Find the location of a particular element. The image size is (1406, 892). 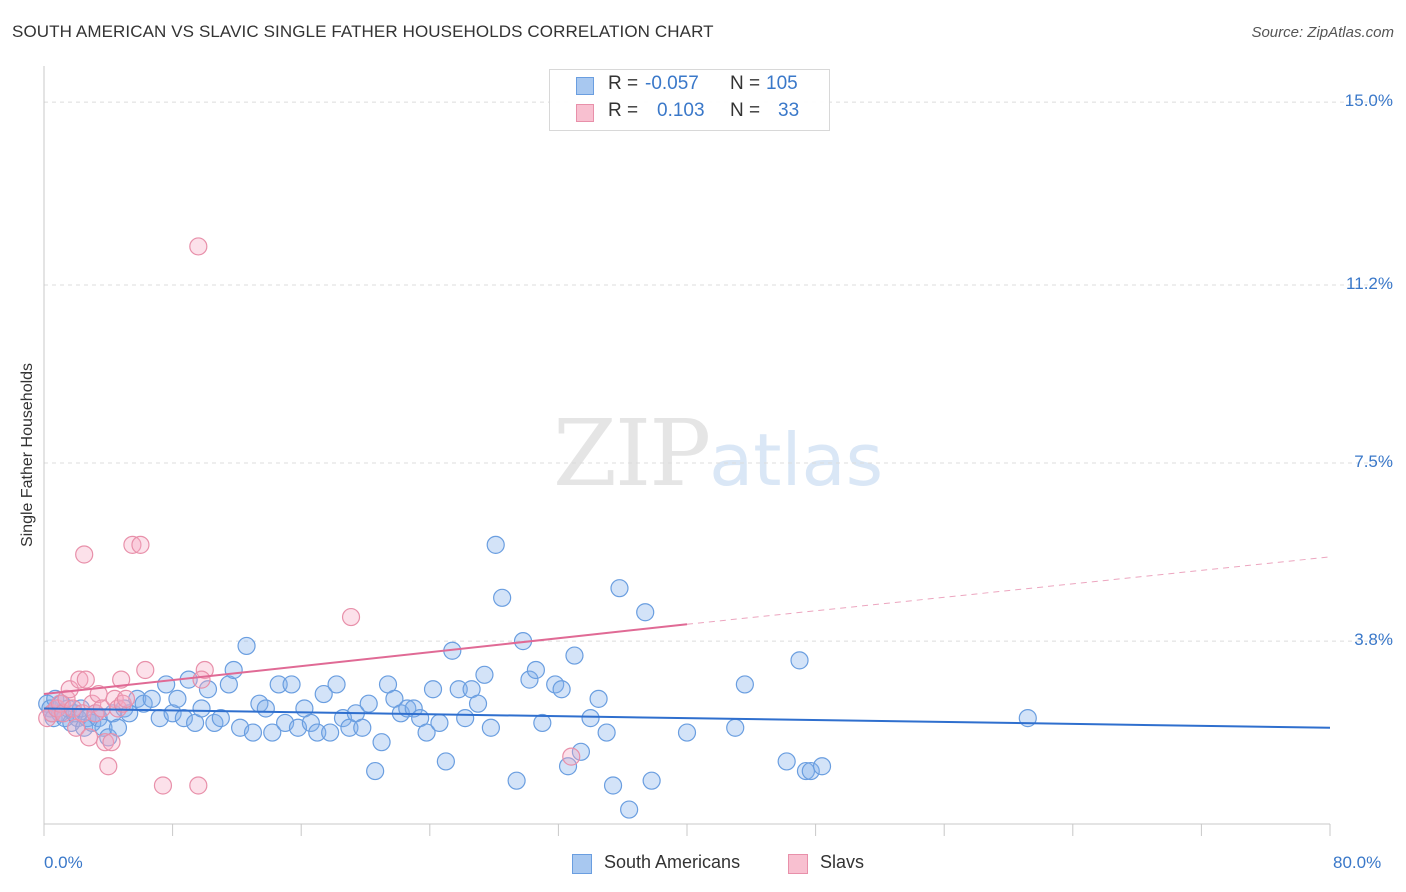

slavs-trend-extension is located at coordinates (1008, 590).